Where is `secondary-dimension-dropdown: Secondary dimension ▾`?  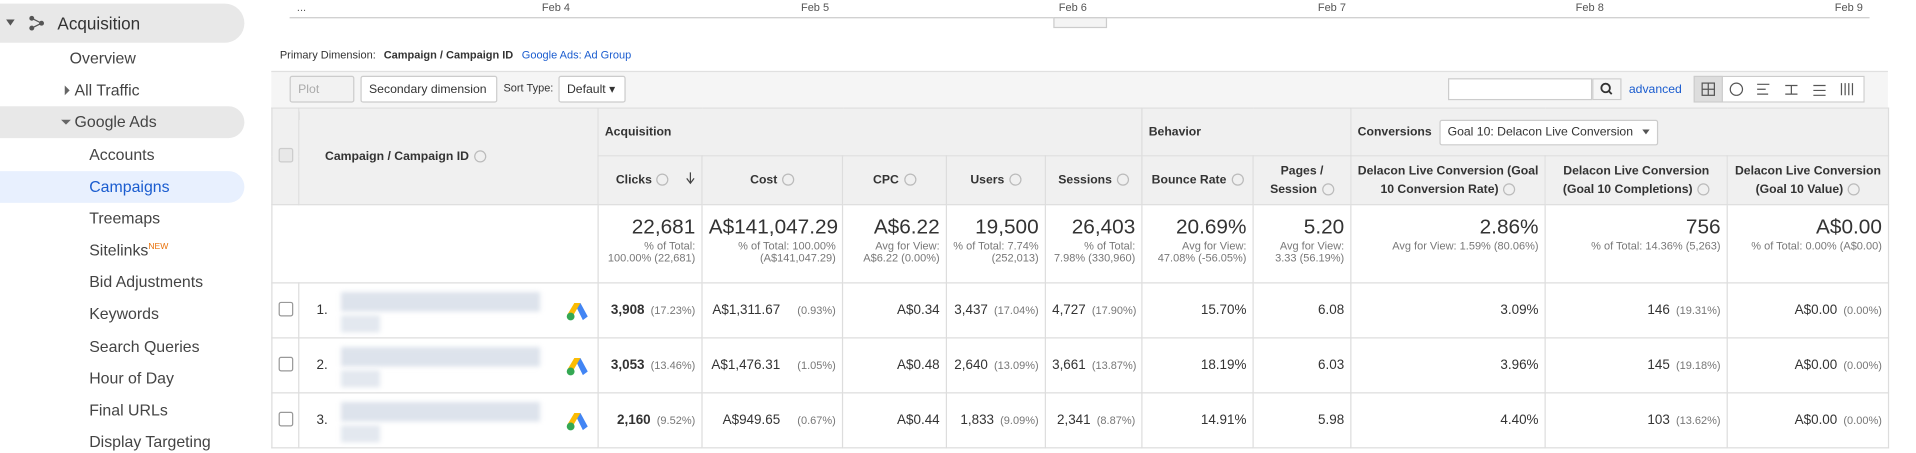
secondary-dimension-dropdown: Secondary dimension ▾ is located at coordinates (429, 99).